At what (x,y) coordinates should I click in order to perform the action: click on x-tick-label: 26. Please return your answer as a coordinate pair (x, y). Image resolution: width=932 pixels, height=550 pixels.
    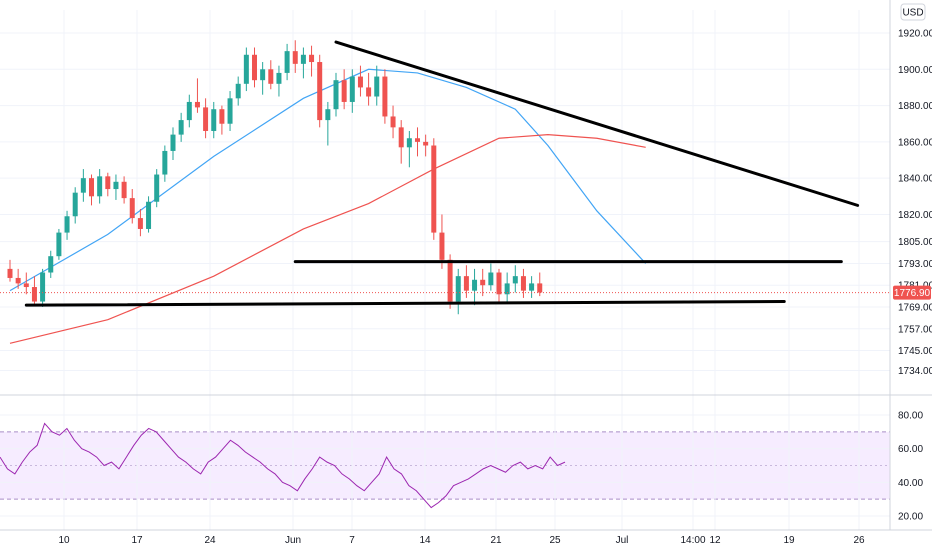
    Looking at the image, I should click on (859, 540).